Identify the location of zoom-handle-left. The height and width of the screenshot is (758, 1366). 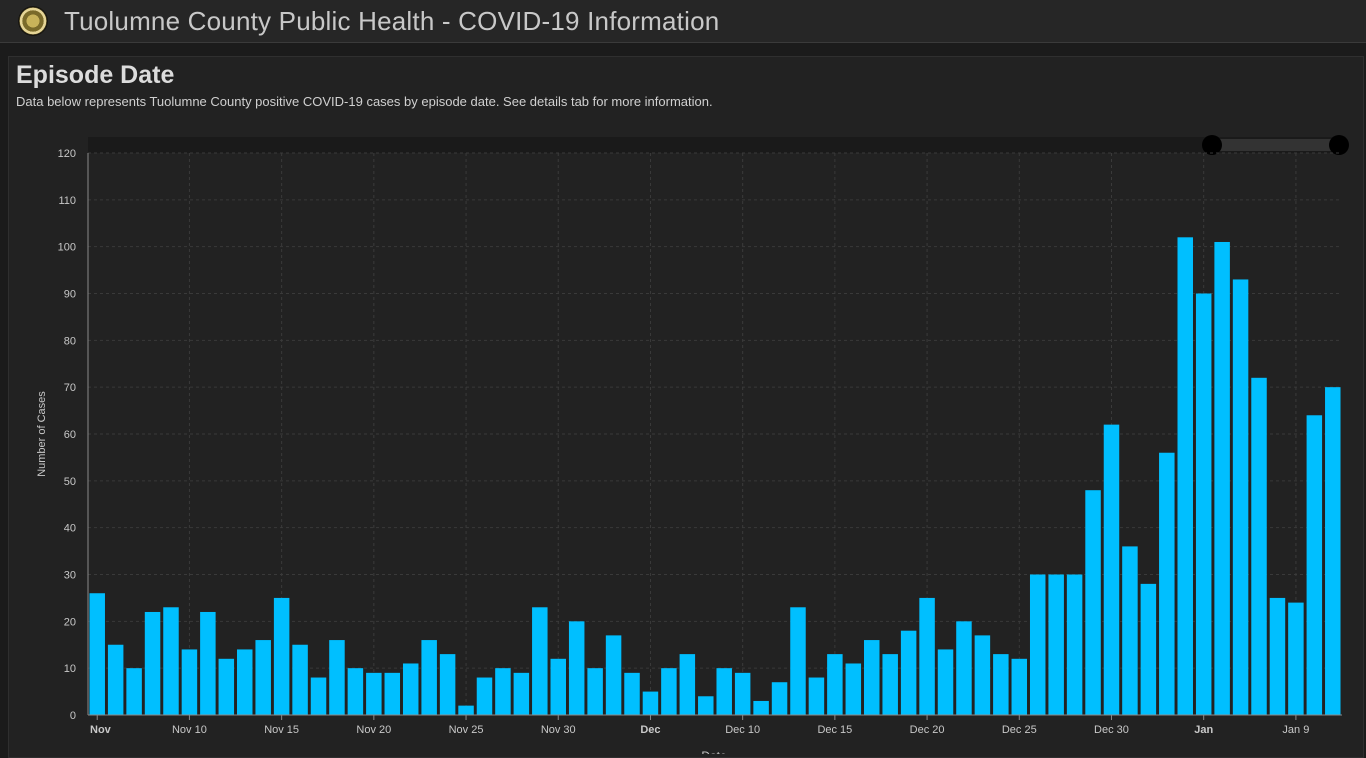
(1212, 145).